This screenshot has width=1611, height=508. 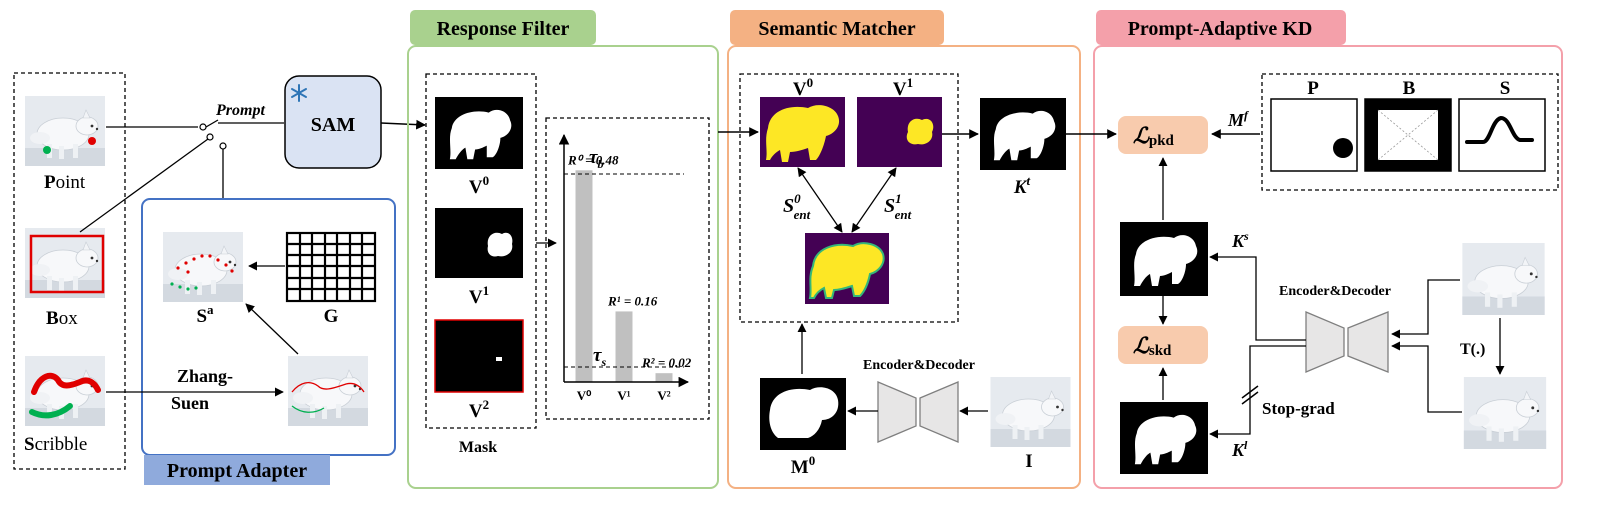 I want to click on mask-v1, so click(x=479, y=243).